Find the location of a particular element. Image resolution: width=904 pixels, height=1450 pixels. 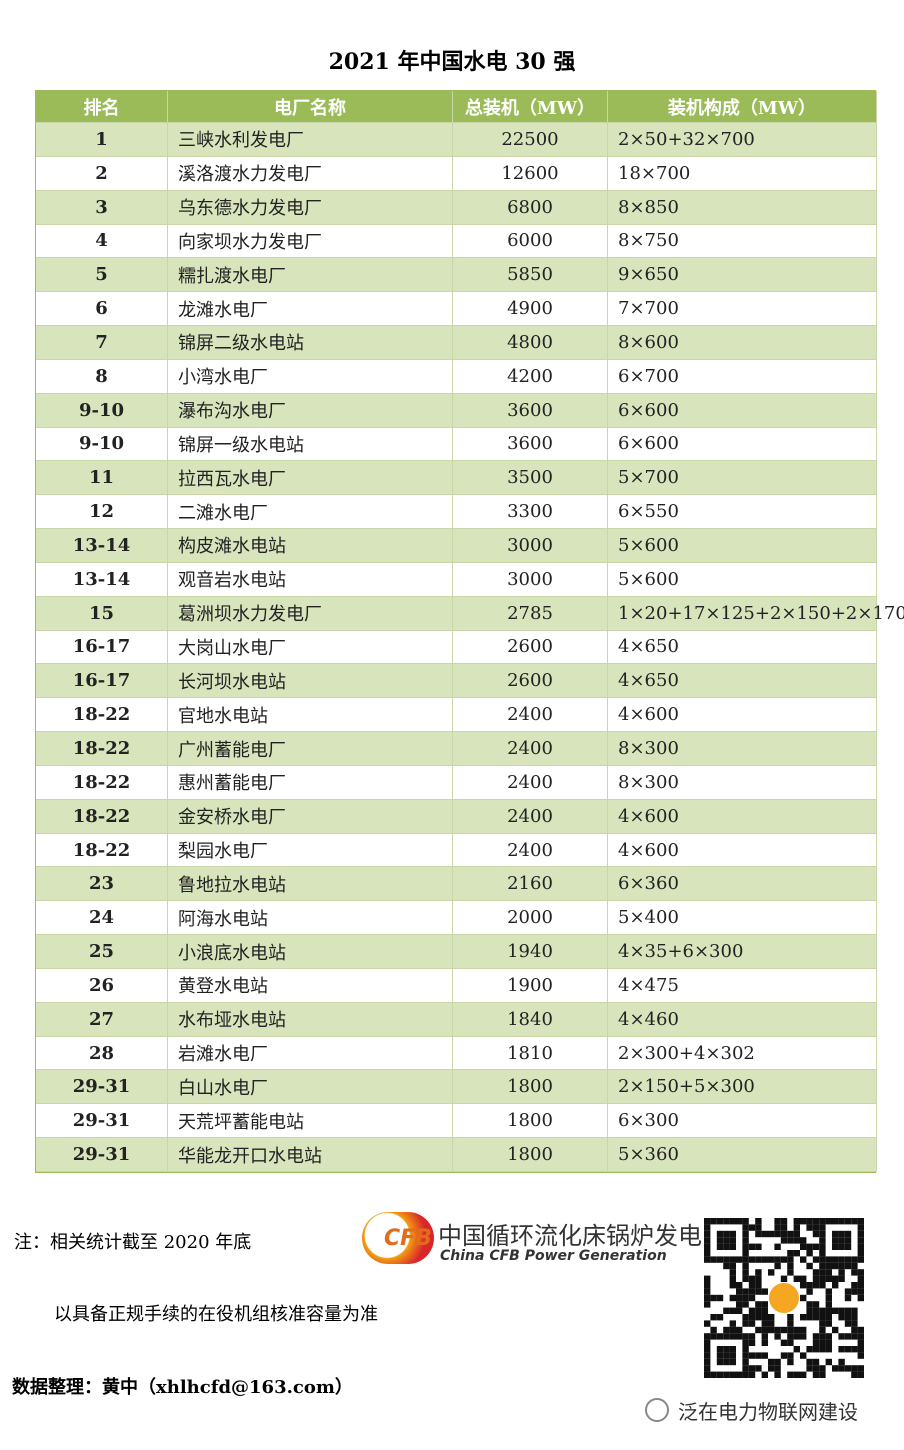

cell: 3500 is located at coordinates (530, 478).